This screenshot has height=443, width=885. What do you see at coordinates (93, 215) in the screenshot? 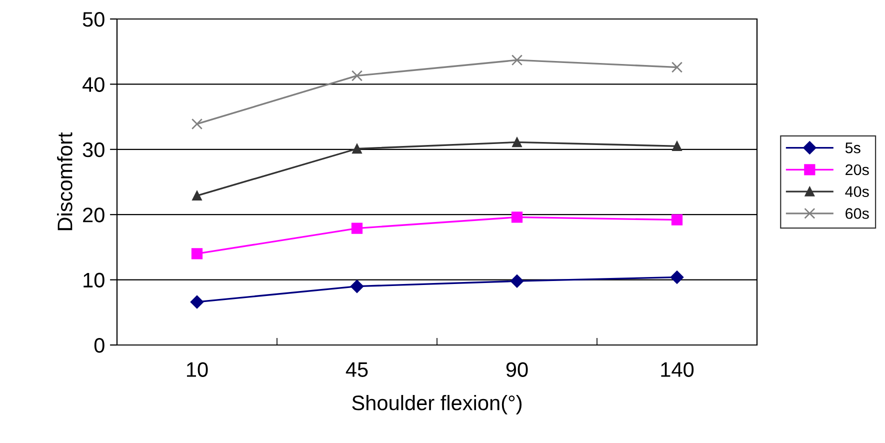
I see `y-tick-label: 20` at bounding box center [93, 215].